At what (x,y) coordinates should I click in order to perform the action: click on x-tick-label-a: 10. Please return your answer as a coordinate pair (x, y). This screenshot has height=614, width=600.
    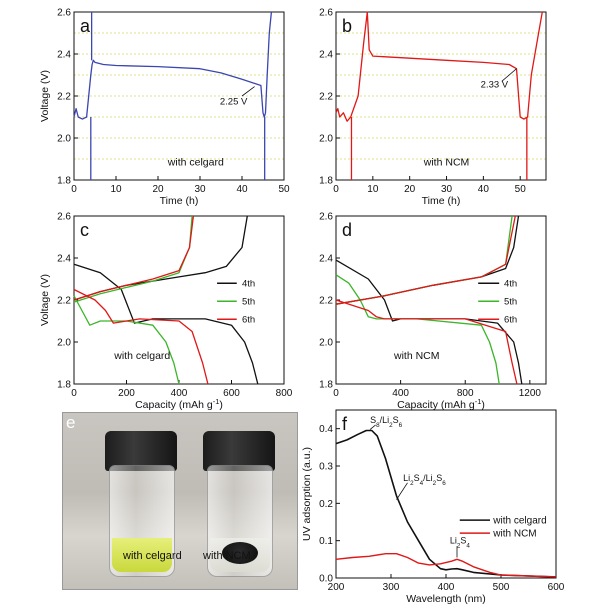
    Looking at the image, I should click on (116, 189).